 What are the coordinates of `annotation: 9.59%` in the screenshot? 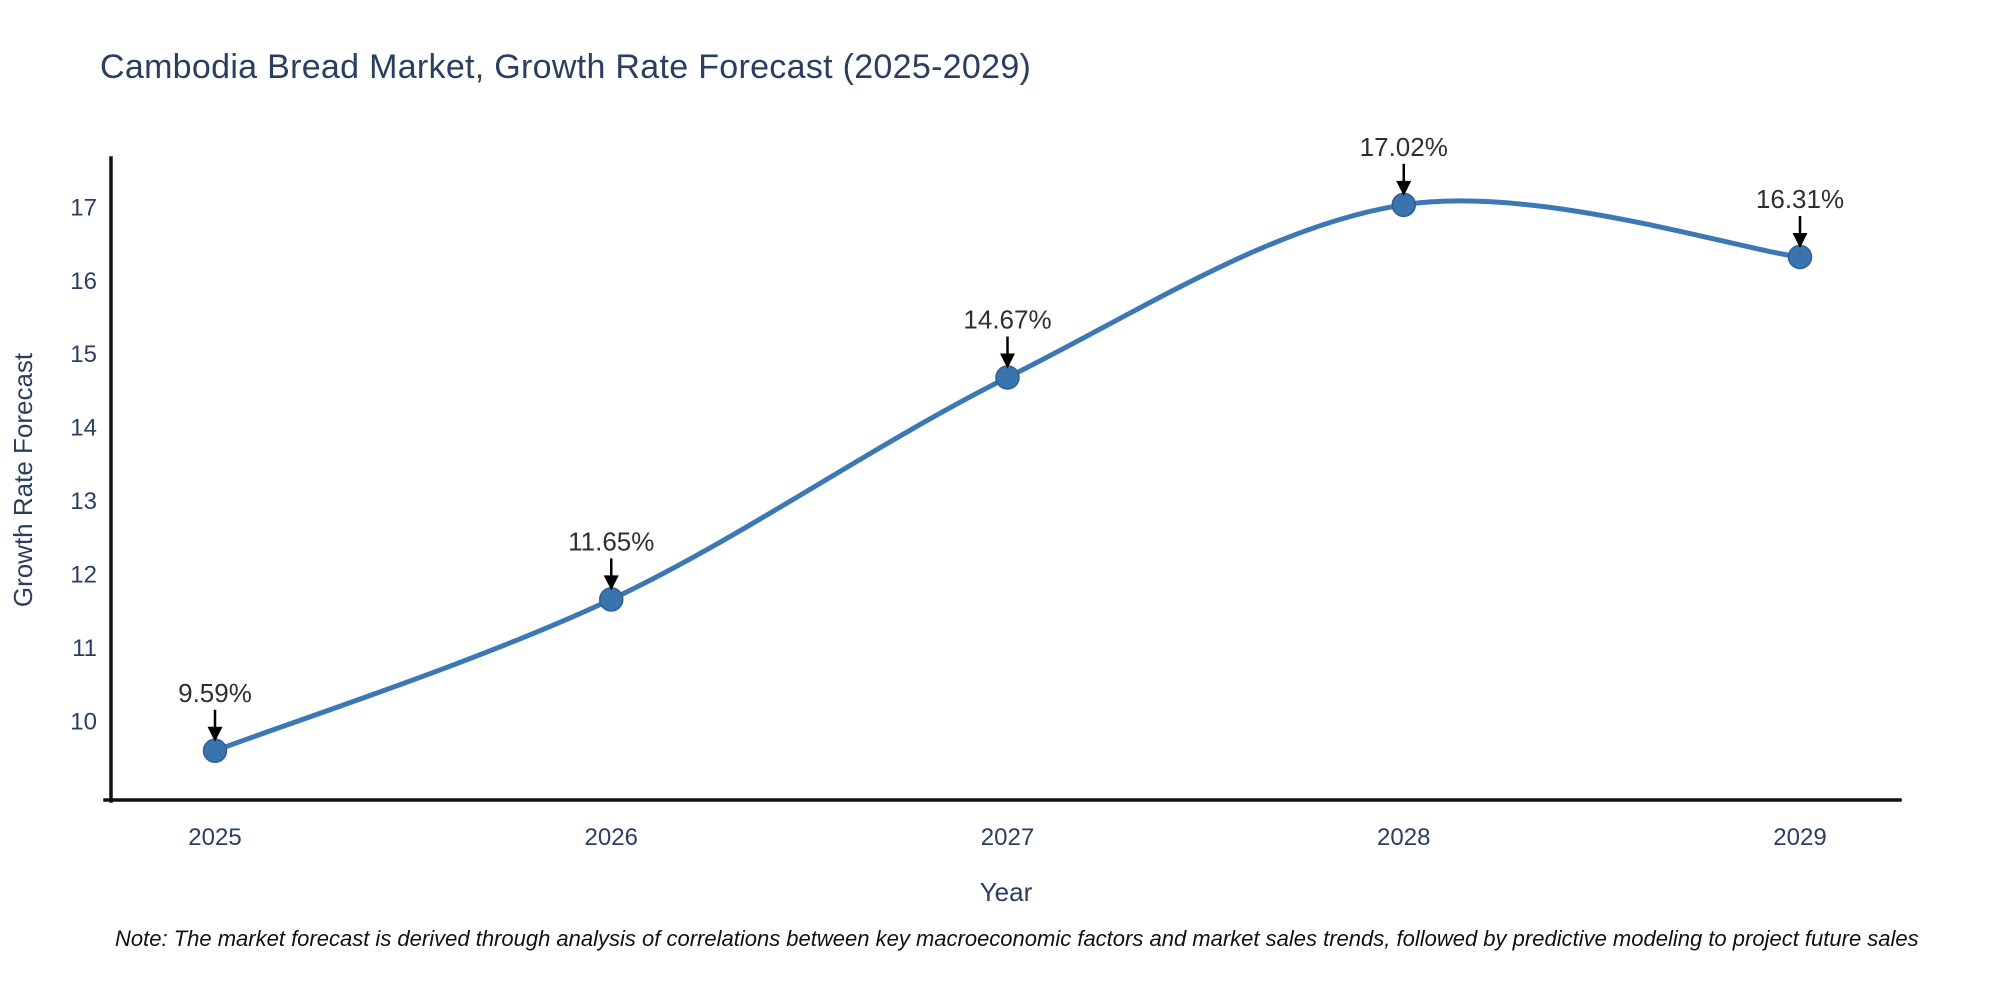 It's located at (215, 710).